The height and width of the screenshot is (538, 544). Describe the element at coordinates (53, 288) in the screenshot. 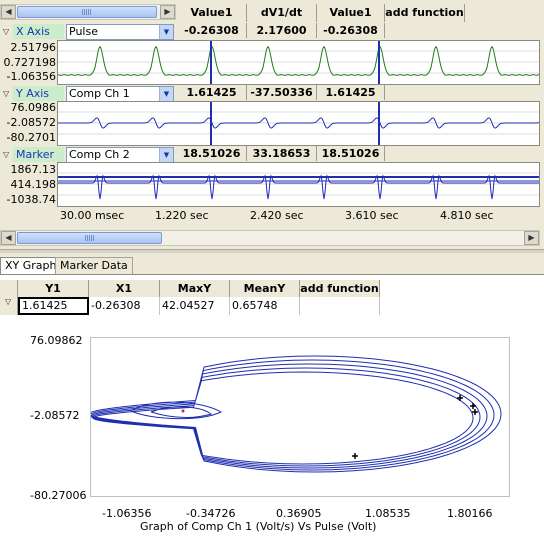

I see `xy-col-y1: Y1` at that location.